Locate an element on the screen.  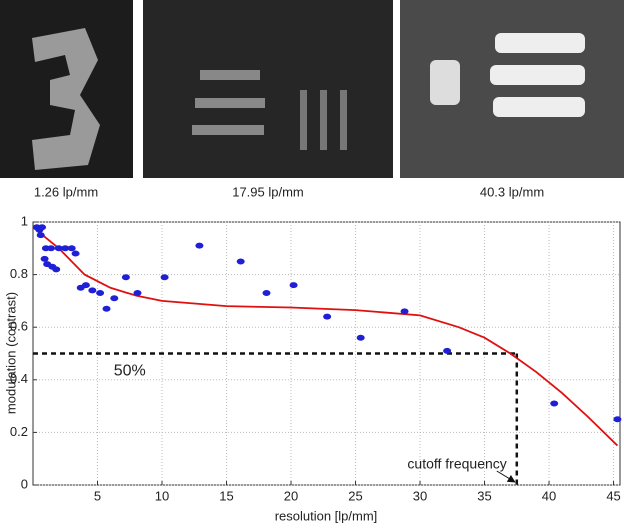
x-tick-label: 40 is located at coordinates (549, 495).